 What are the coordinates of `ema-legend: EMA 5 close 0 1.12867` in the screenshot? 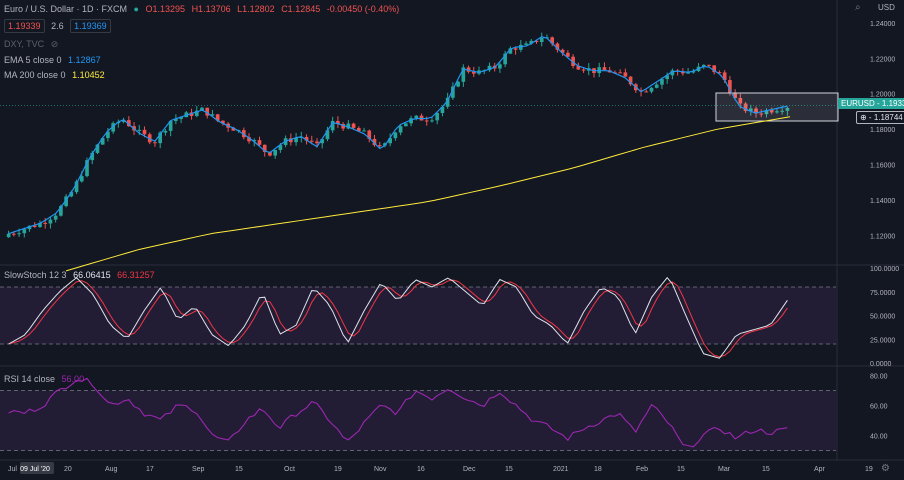 It's located at (54, 60).